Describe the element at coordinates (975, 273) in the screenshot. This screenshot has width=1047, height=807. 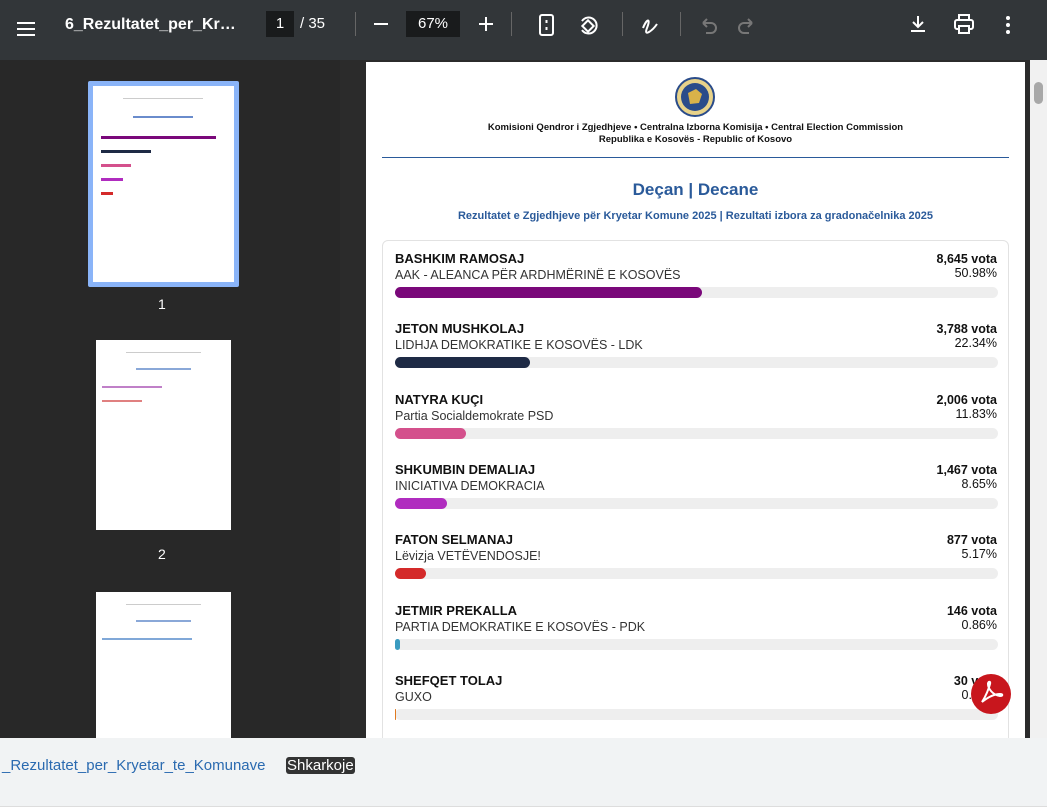
I see `candidate-percent: 50.98%` at that location.